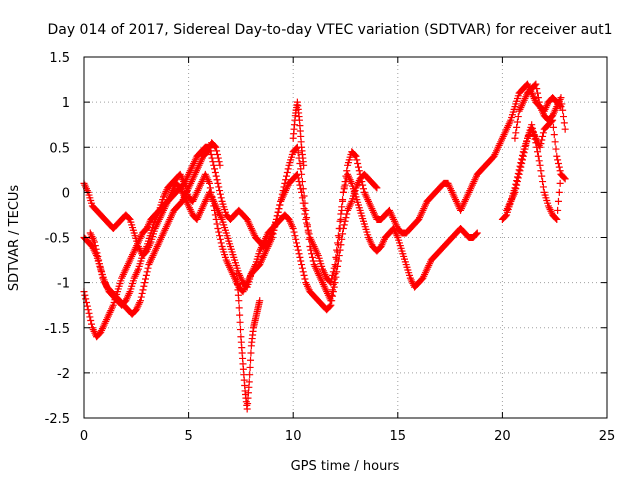  What do you see at coordinates (66, 103) in the screenshot?
I see `y-tick-label: 1` at bounding box center [66, 103].